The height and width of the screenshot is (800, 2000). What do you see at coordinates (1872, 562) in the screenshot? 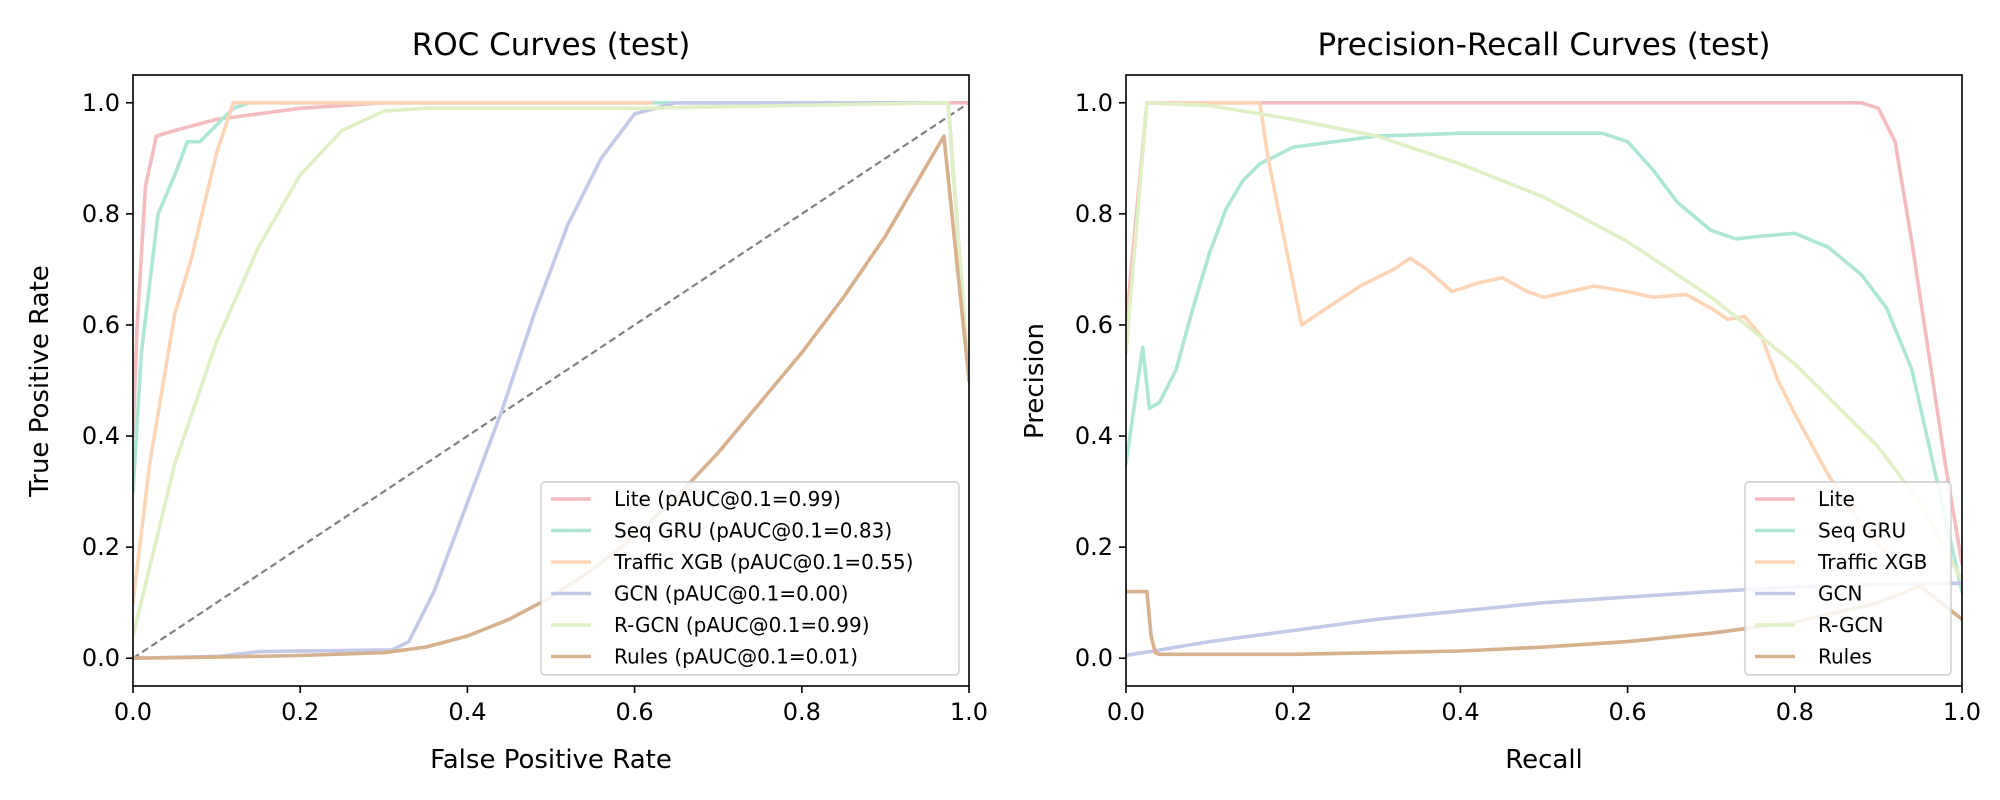
I see `pr-legend-label-2: Traffic XGB` at bounding box center [1872, 562].